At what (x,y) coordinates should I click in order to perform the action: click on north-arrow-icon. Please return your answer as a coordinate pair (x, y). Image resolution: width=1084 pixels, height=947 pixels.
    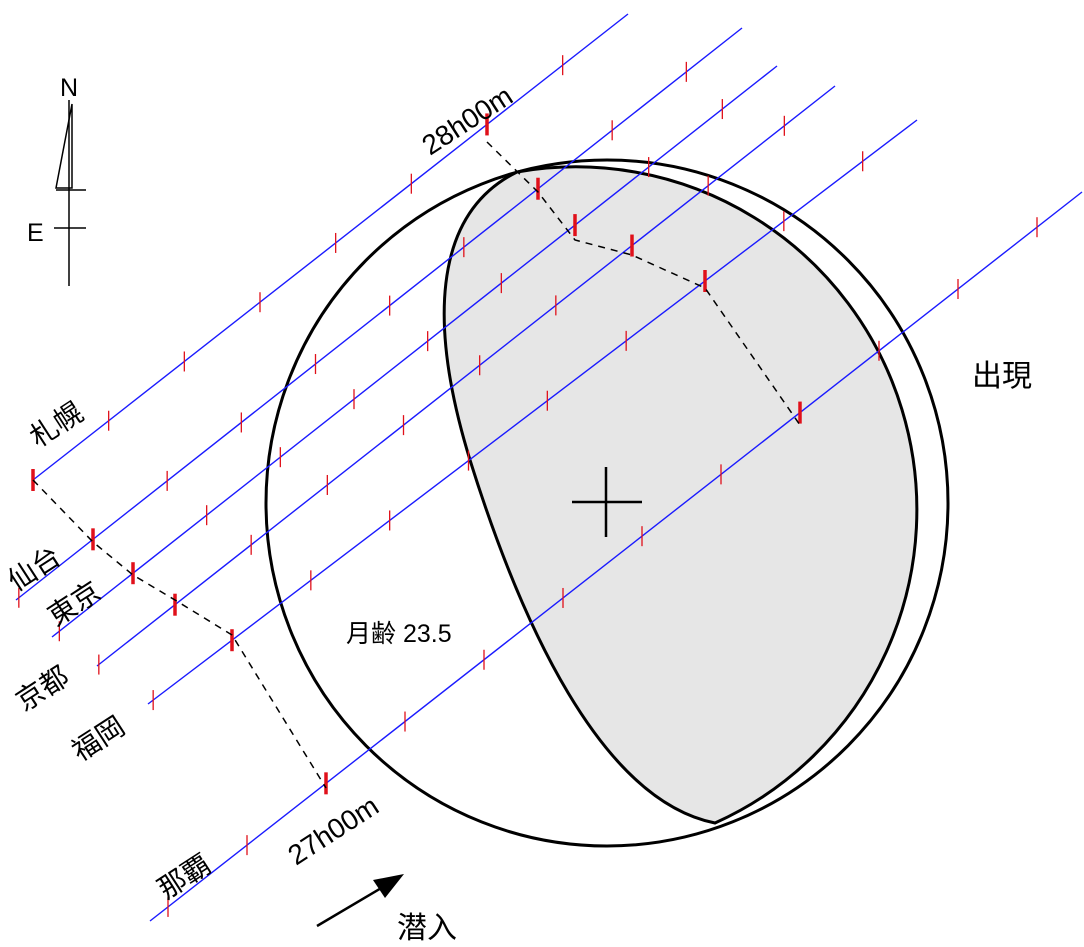
    Looking at the image, I should click on (64, 146).